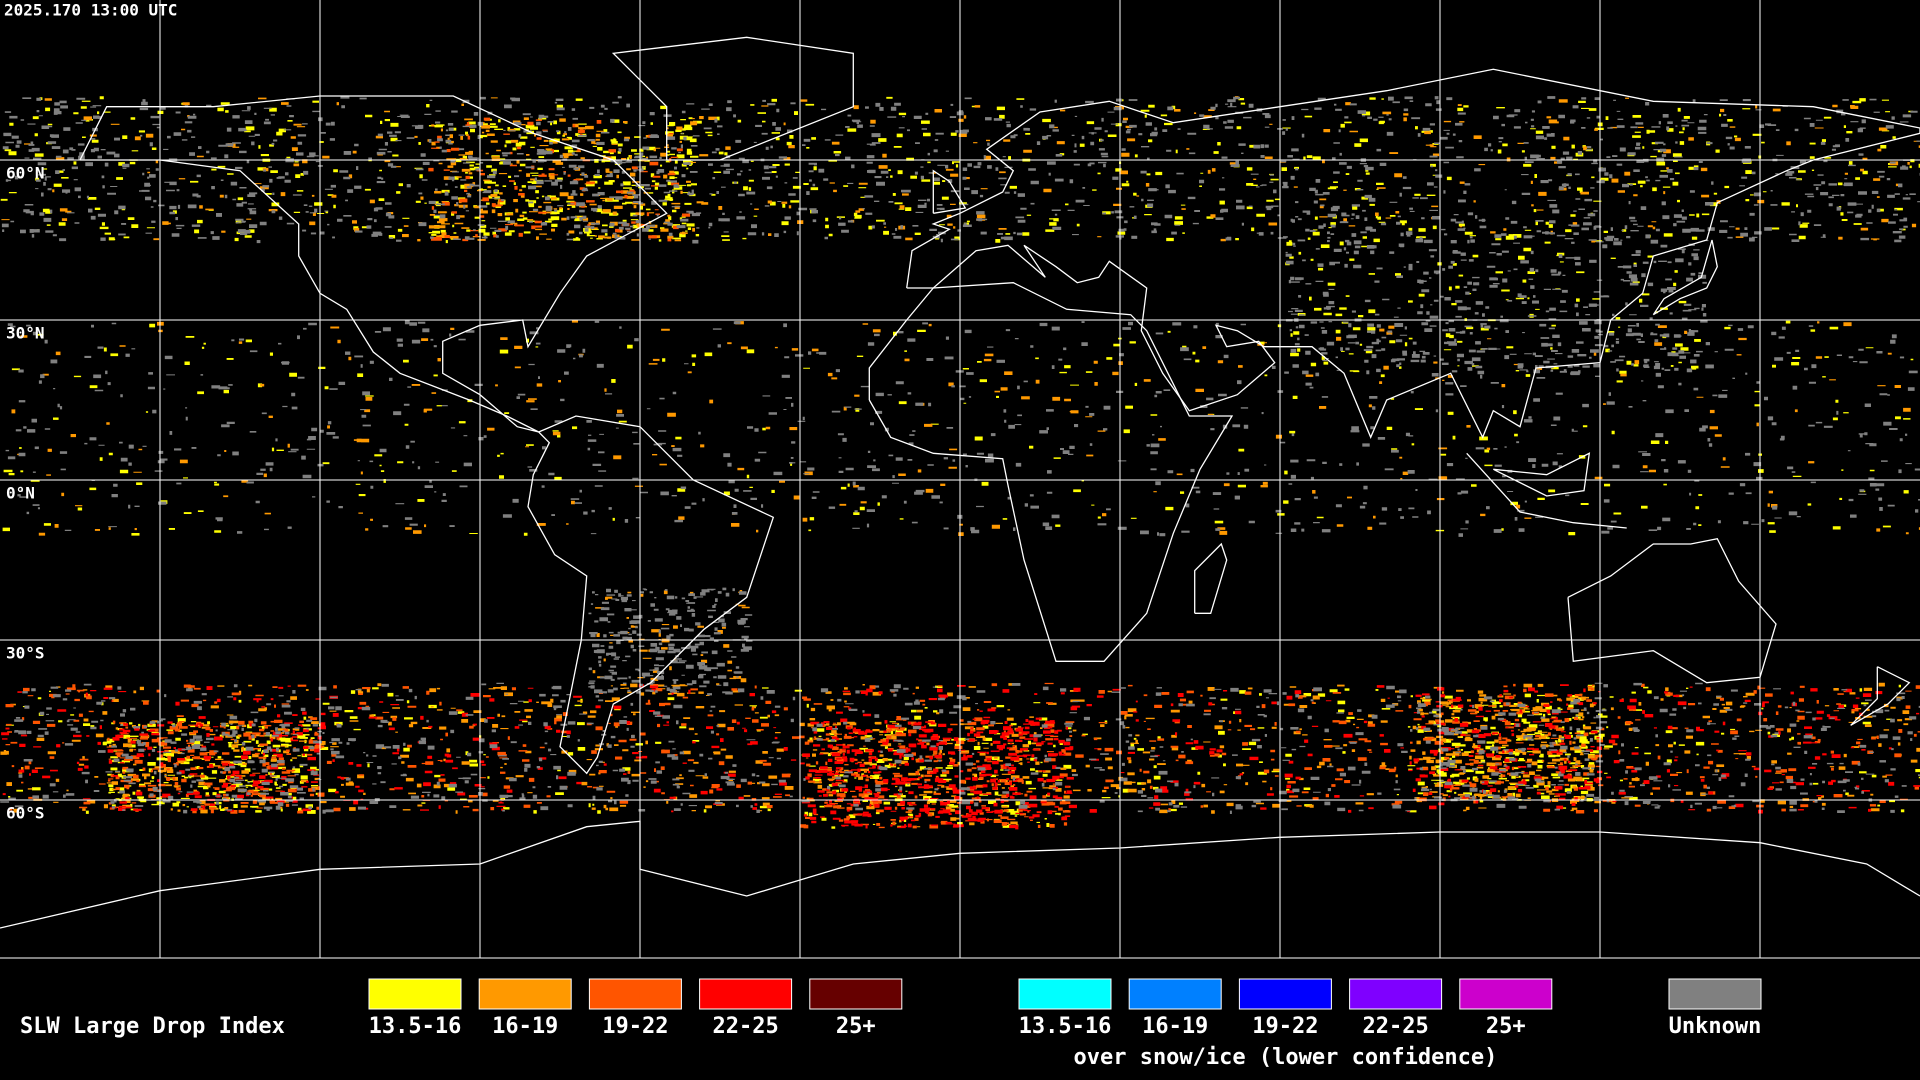  I want to click on timestamp: 2025.170 13:00 UTC, so click(90, 10).